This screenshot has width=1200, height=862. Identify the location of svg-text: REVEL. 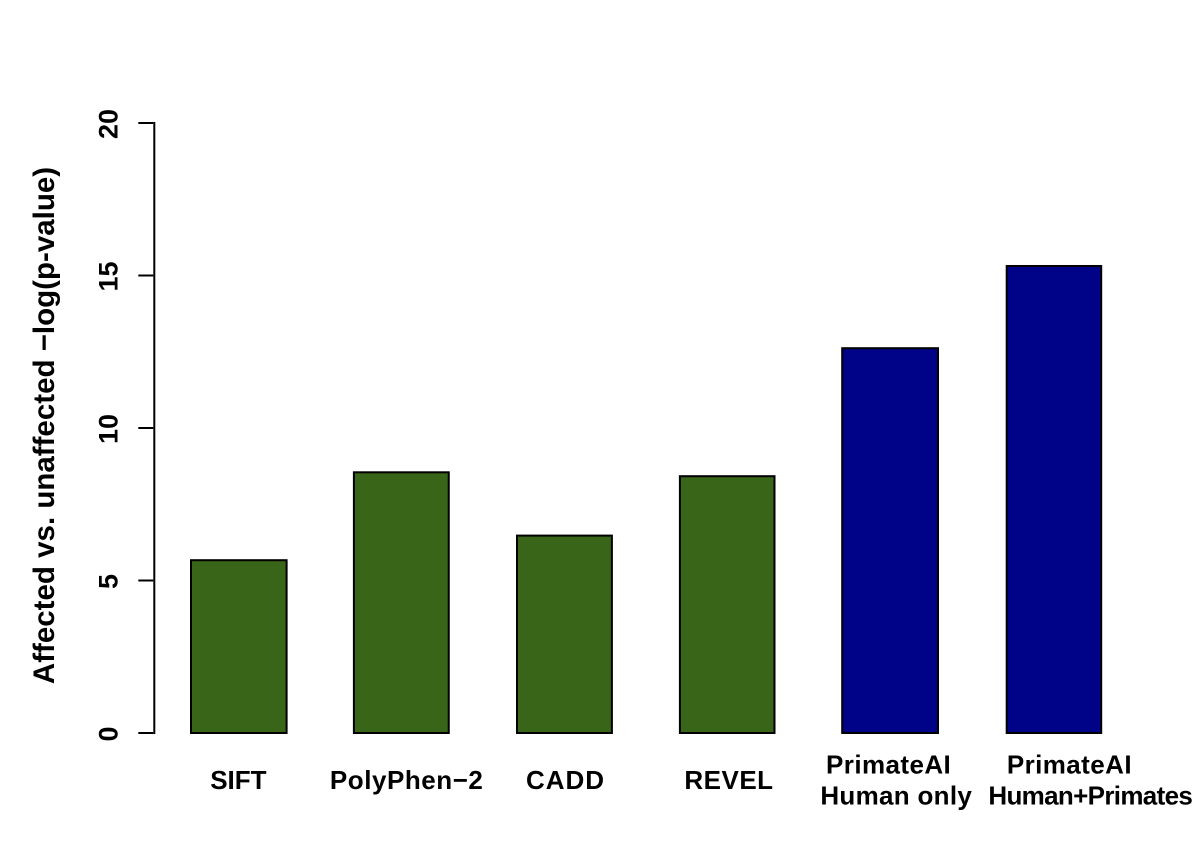
(728, 780).